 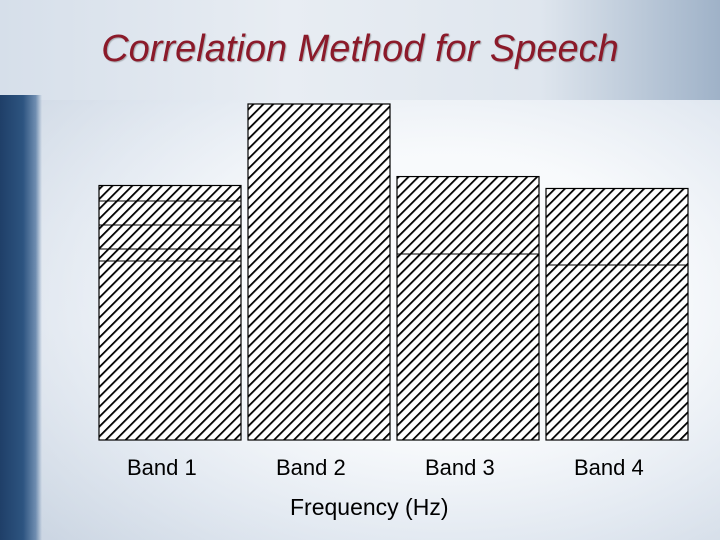 I want to click on x-axis-label: Frequency (Hz), so click(x=369, y=507).